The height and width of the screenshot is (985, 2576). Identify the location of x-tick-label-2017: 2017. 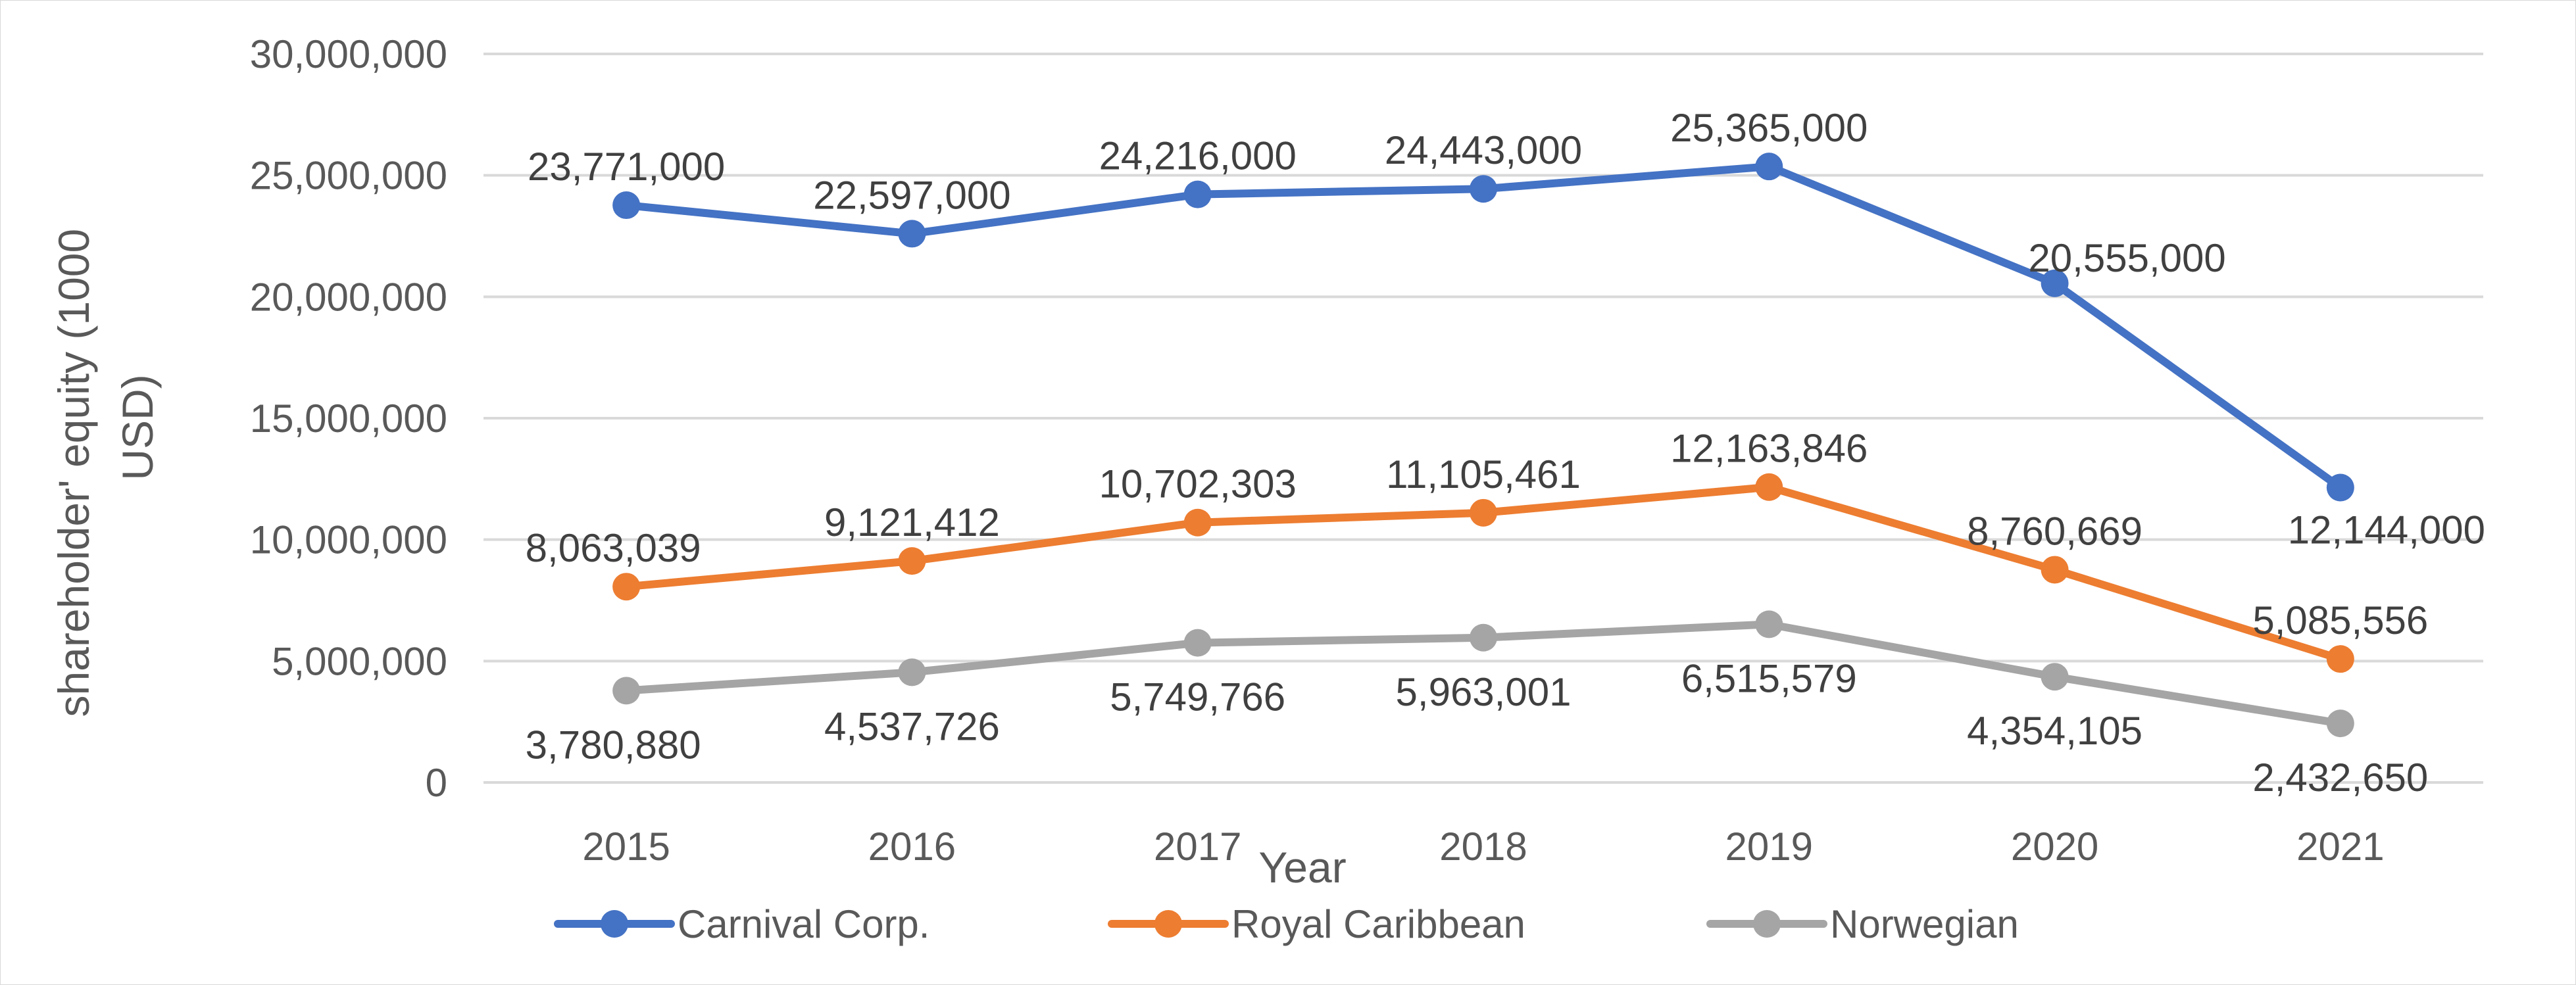
(1197, 847).